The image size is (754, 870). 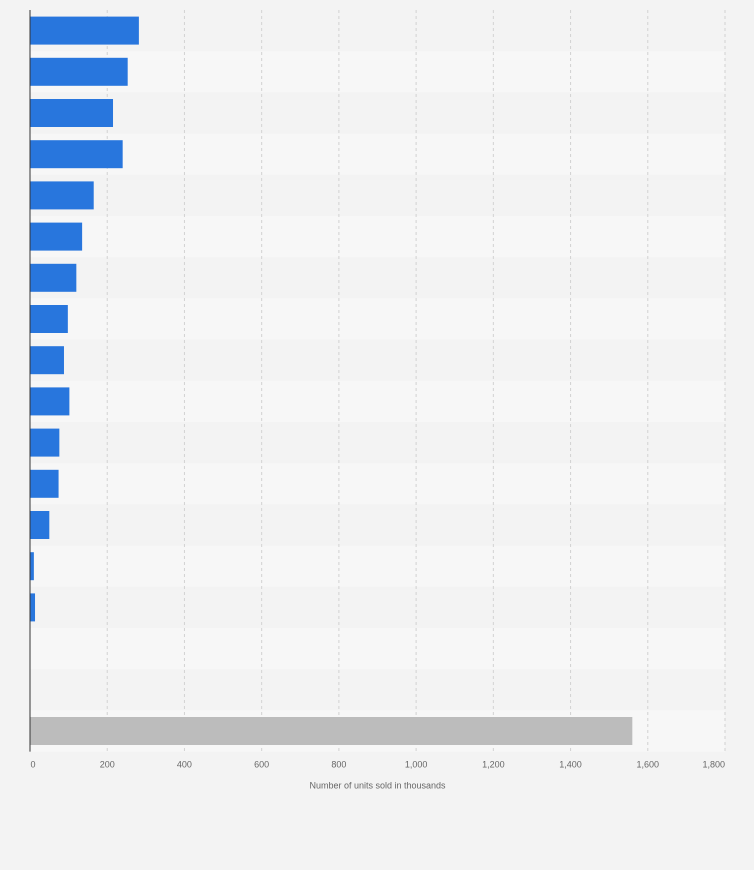 What do you see at coordinates (107, 765) in the screenshot?
I see `x-tick-label: 200` at bounding box center [107, 765].